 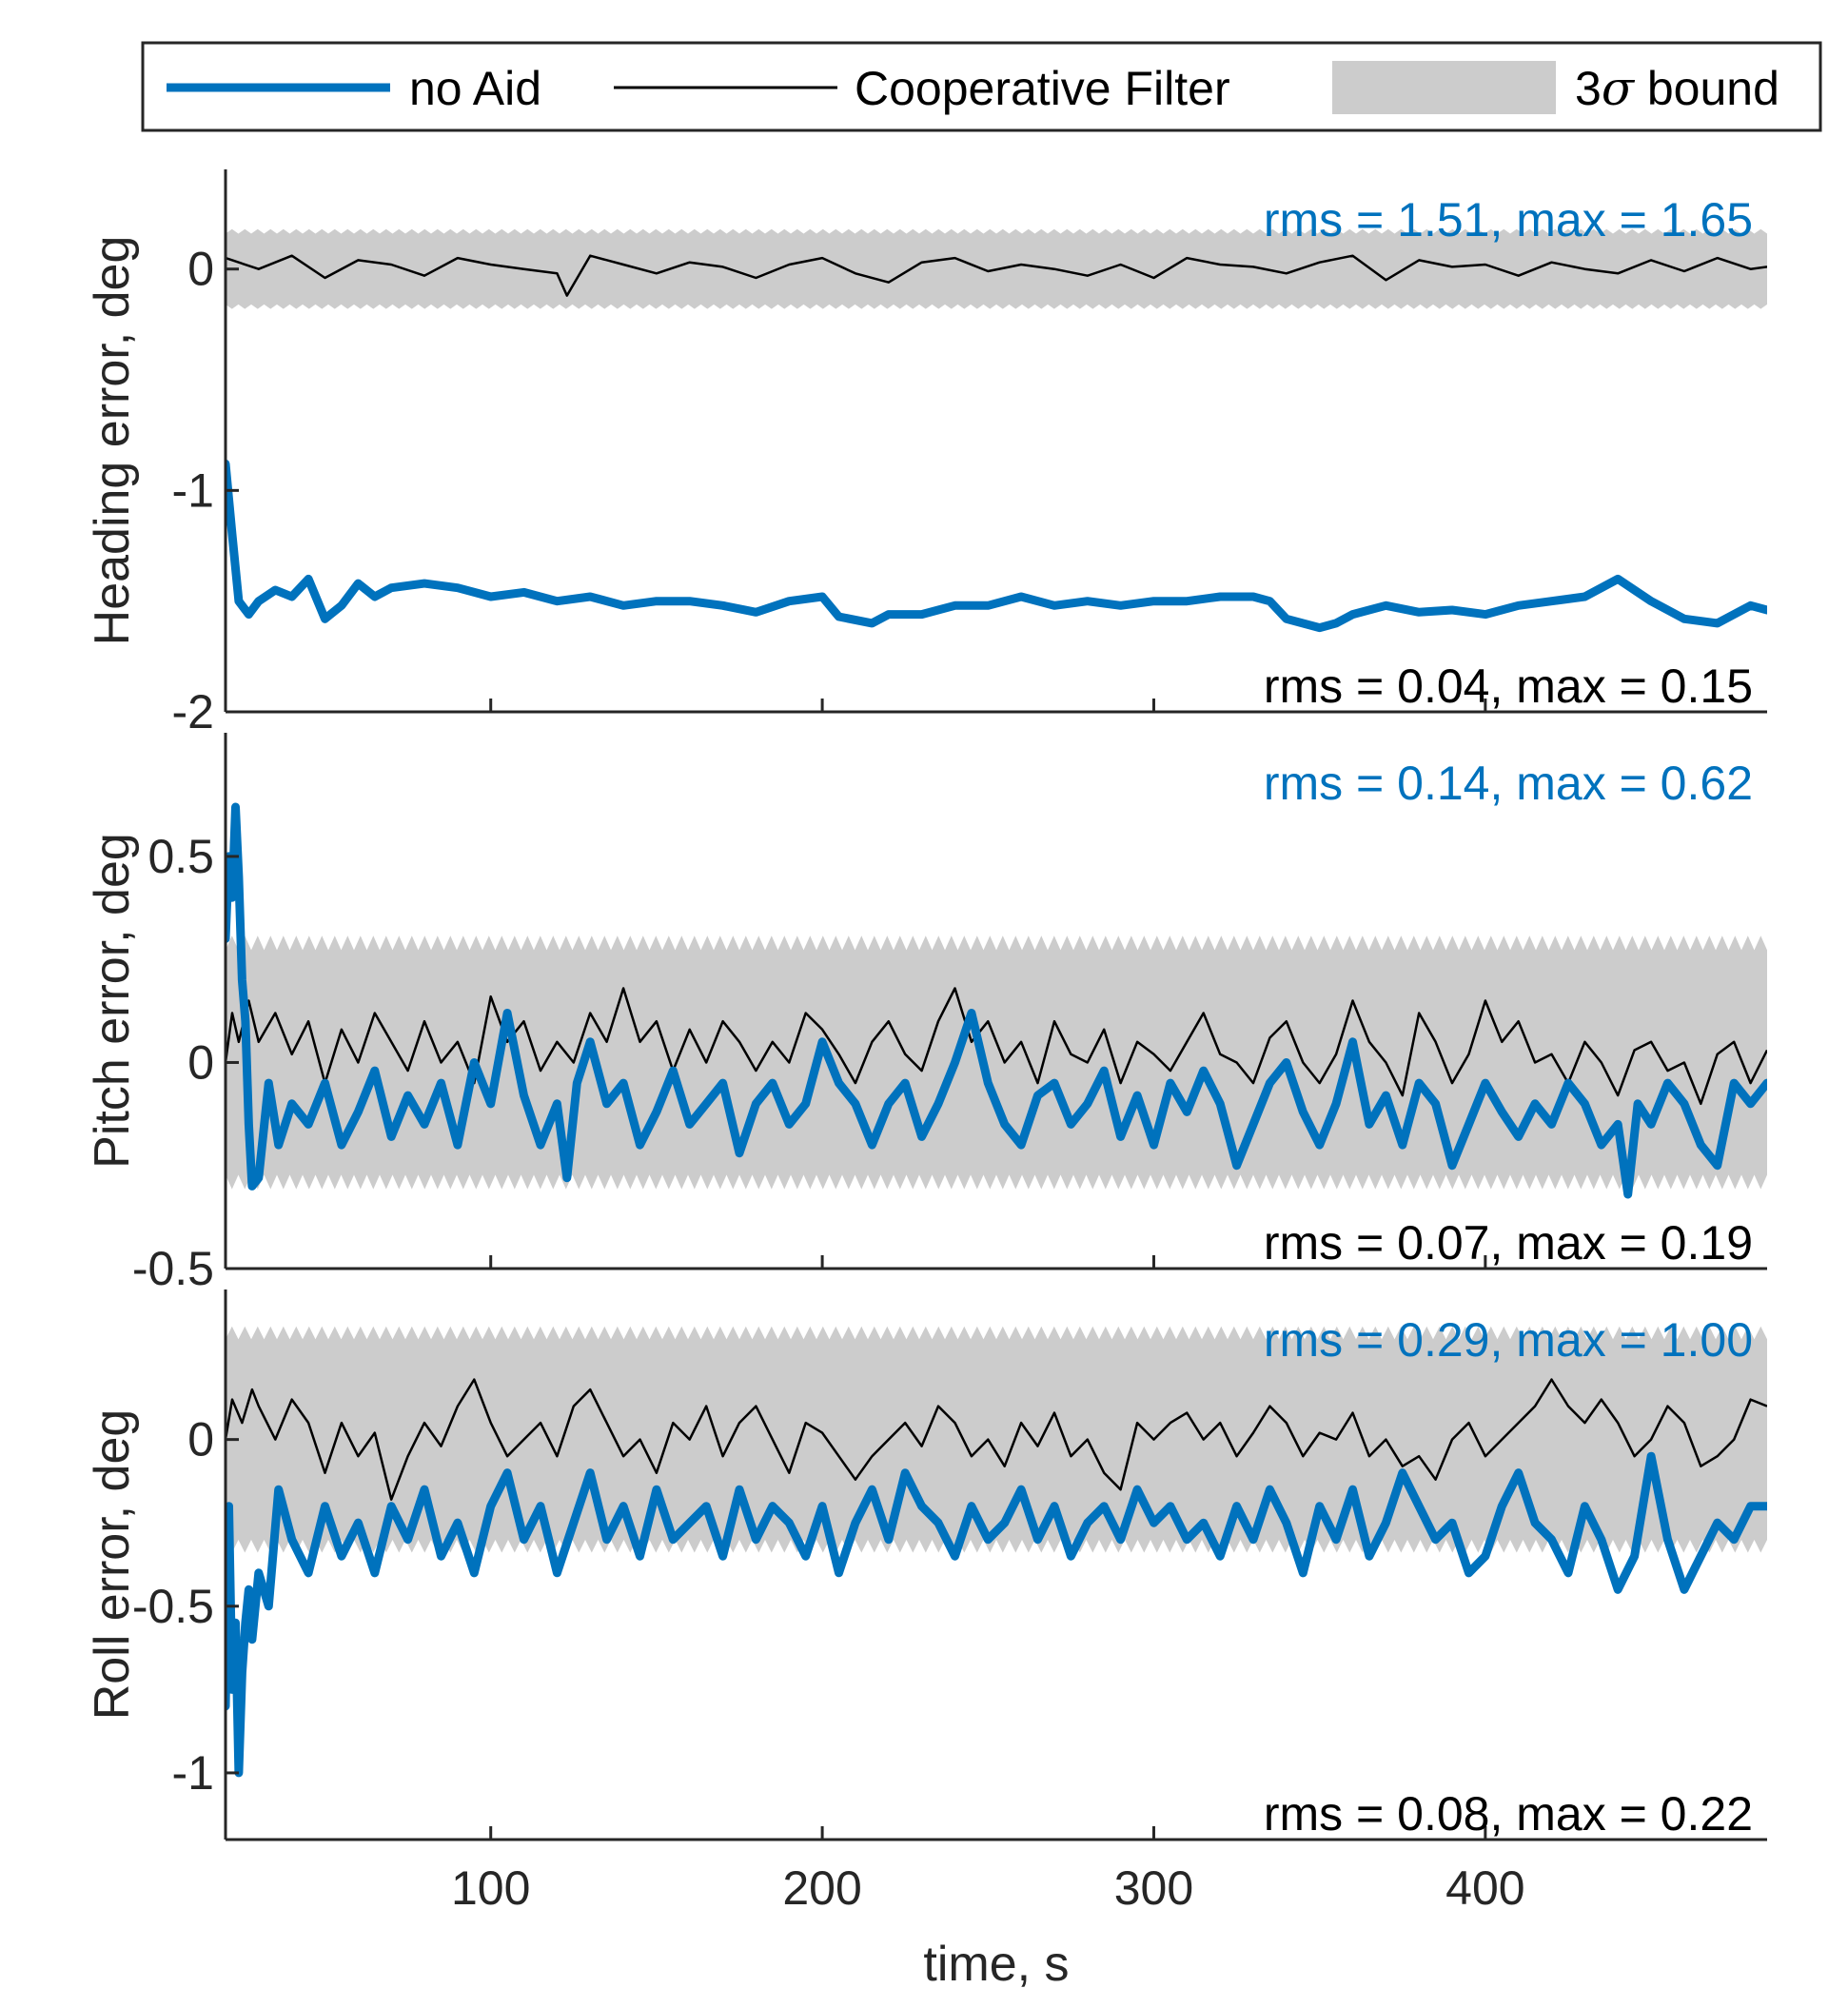 I want to click on filter-line-heading, so click(x=996, y=275).